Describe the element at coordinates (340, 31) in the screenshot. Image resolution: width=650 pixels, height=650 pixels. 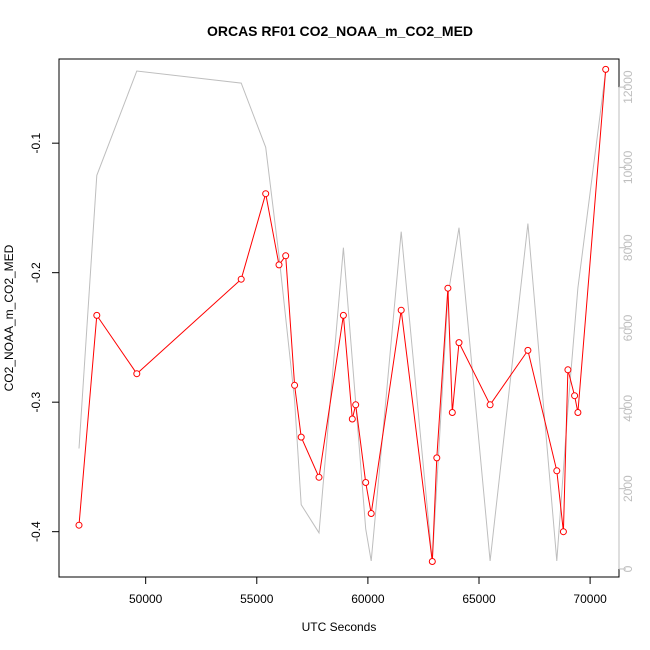
I see `chart-title: ORCAS RF01 CO2_NOAA_m_CO2_MED` at that location.